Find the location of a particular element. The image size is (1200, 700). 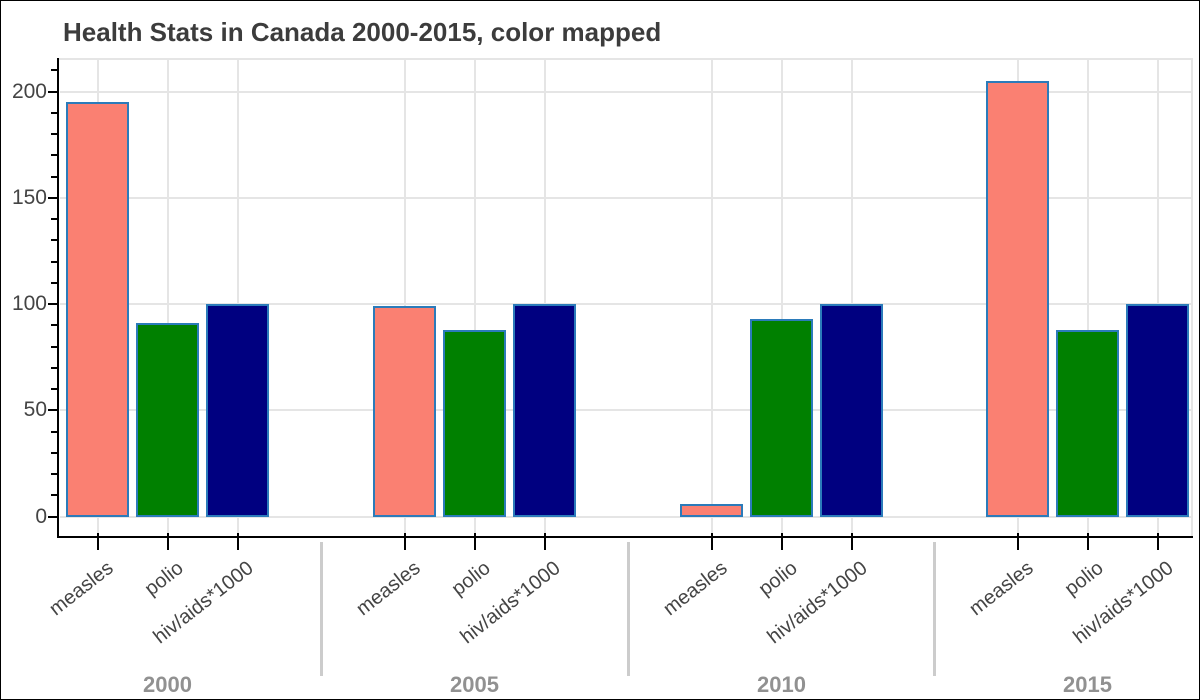

y-tick-label: 200 is located at coordinates (29, 91).